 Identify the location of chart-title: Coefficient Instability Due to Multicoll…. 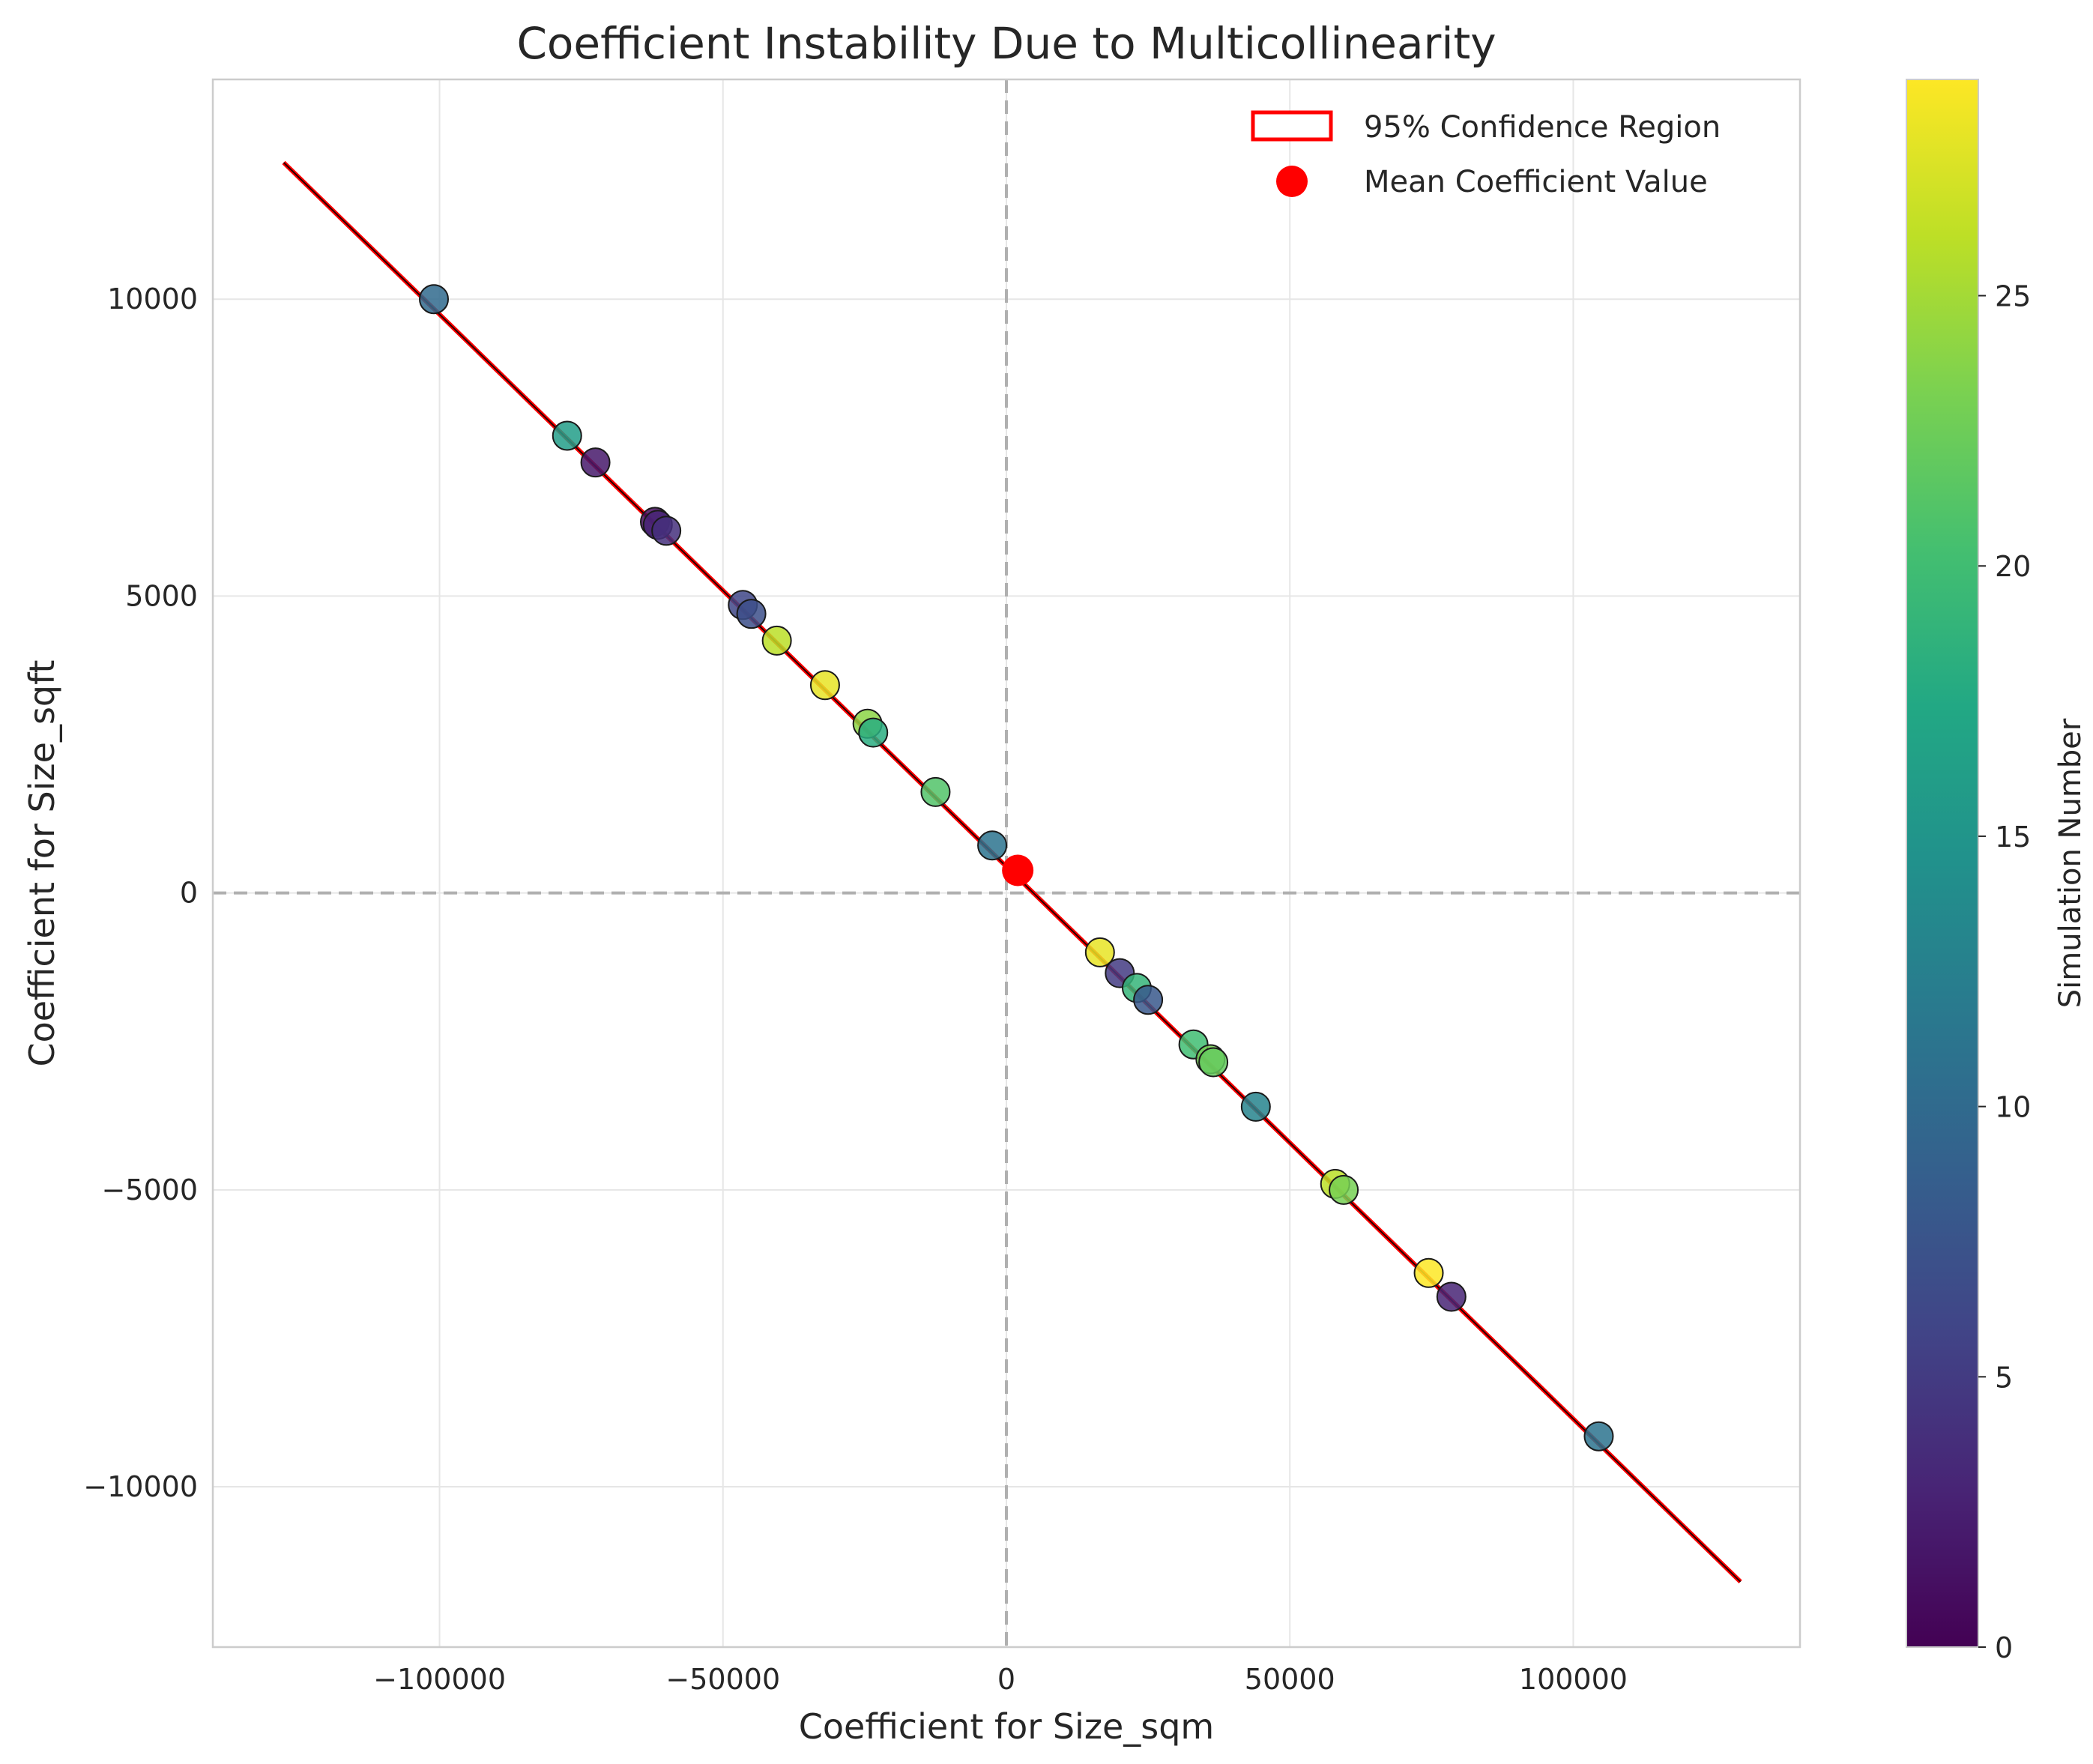
(1006, 43).